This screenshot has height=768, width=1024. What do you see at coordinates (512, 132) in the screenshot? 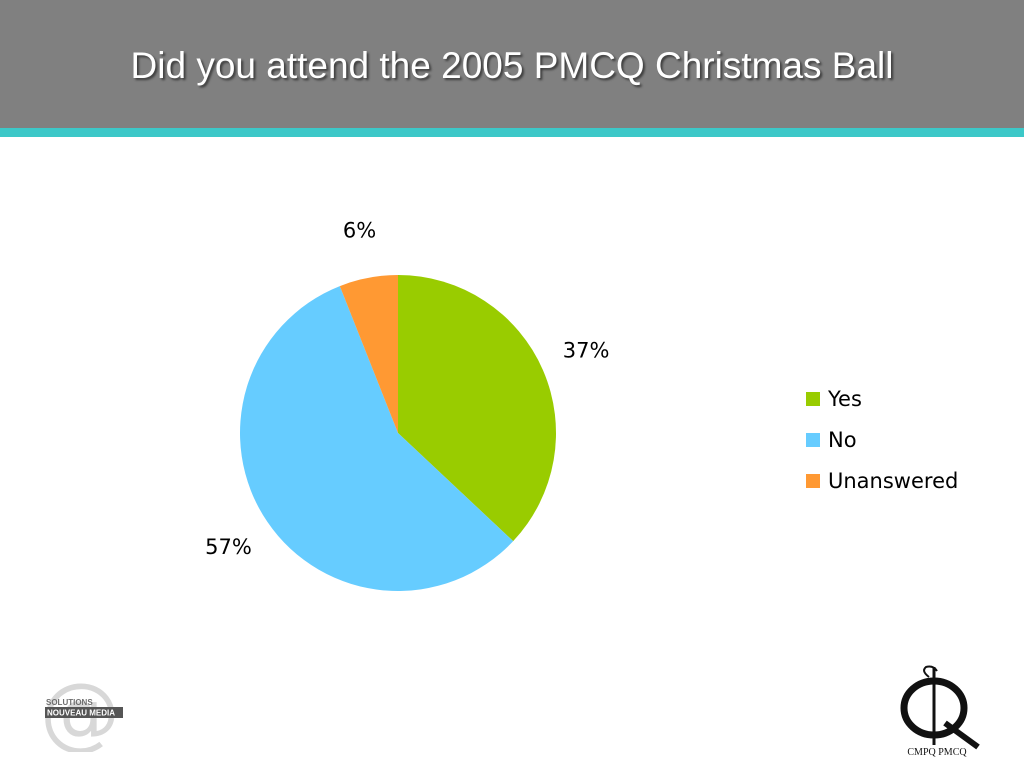
I see `header-accent-bar` at bounding box center [512, 132].